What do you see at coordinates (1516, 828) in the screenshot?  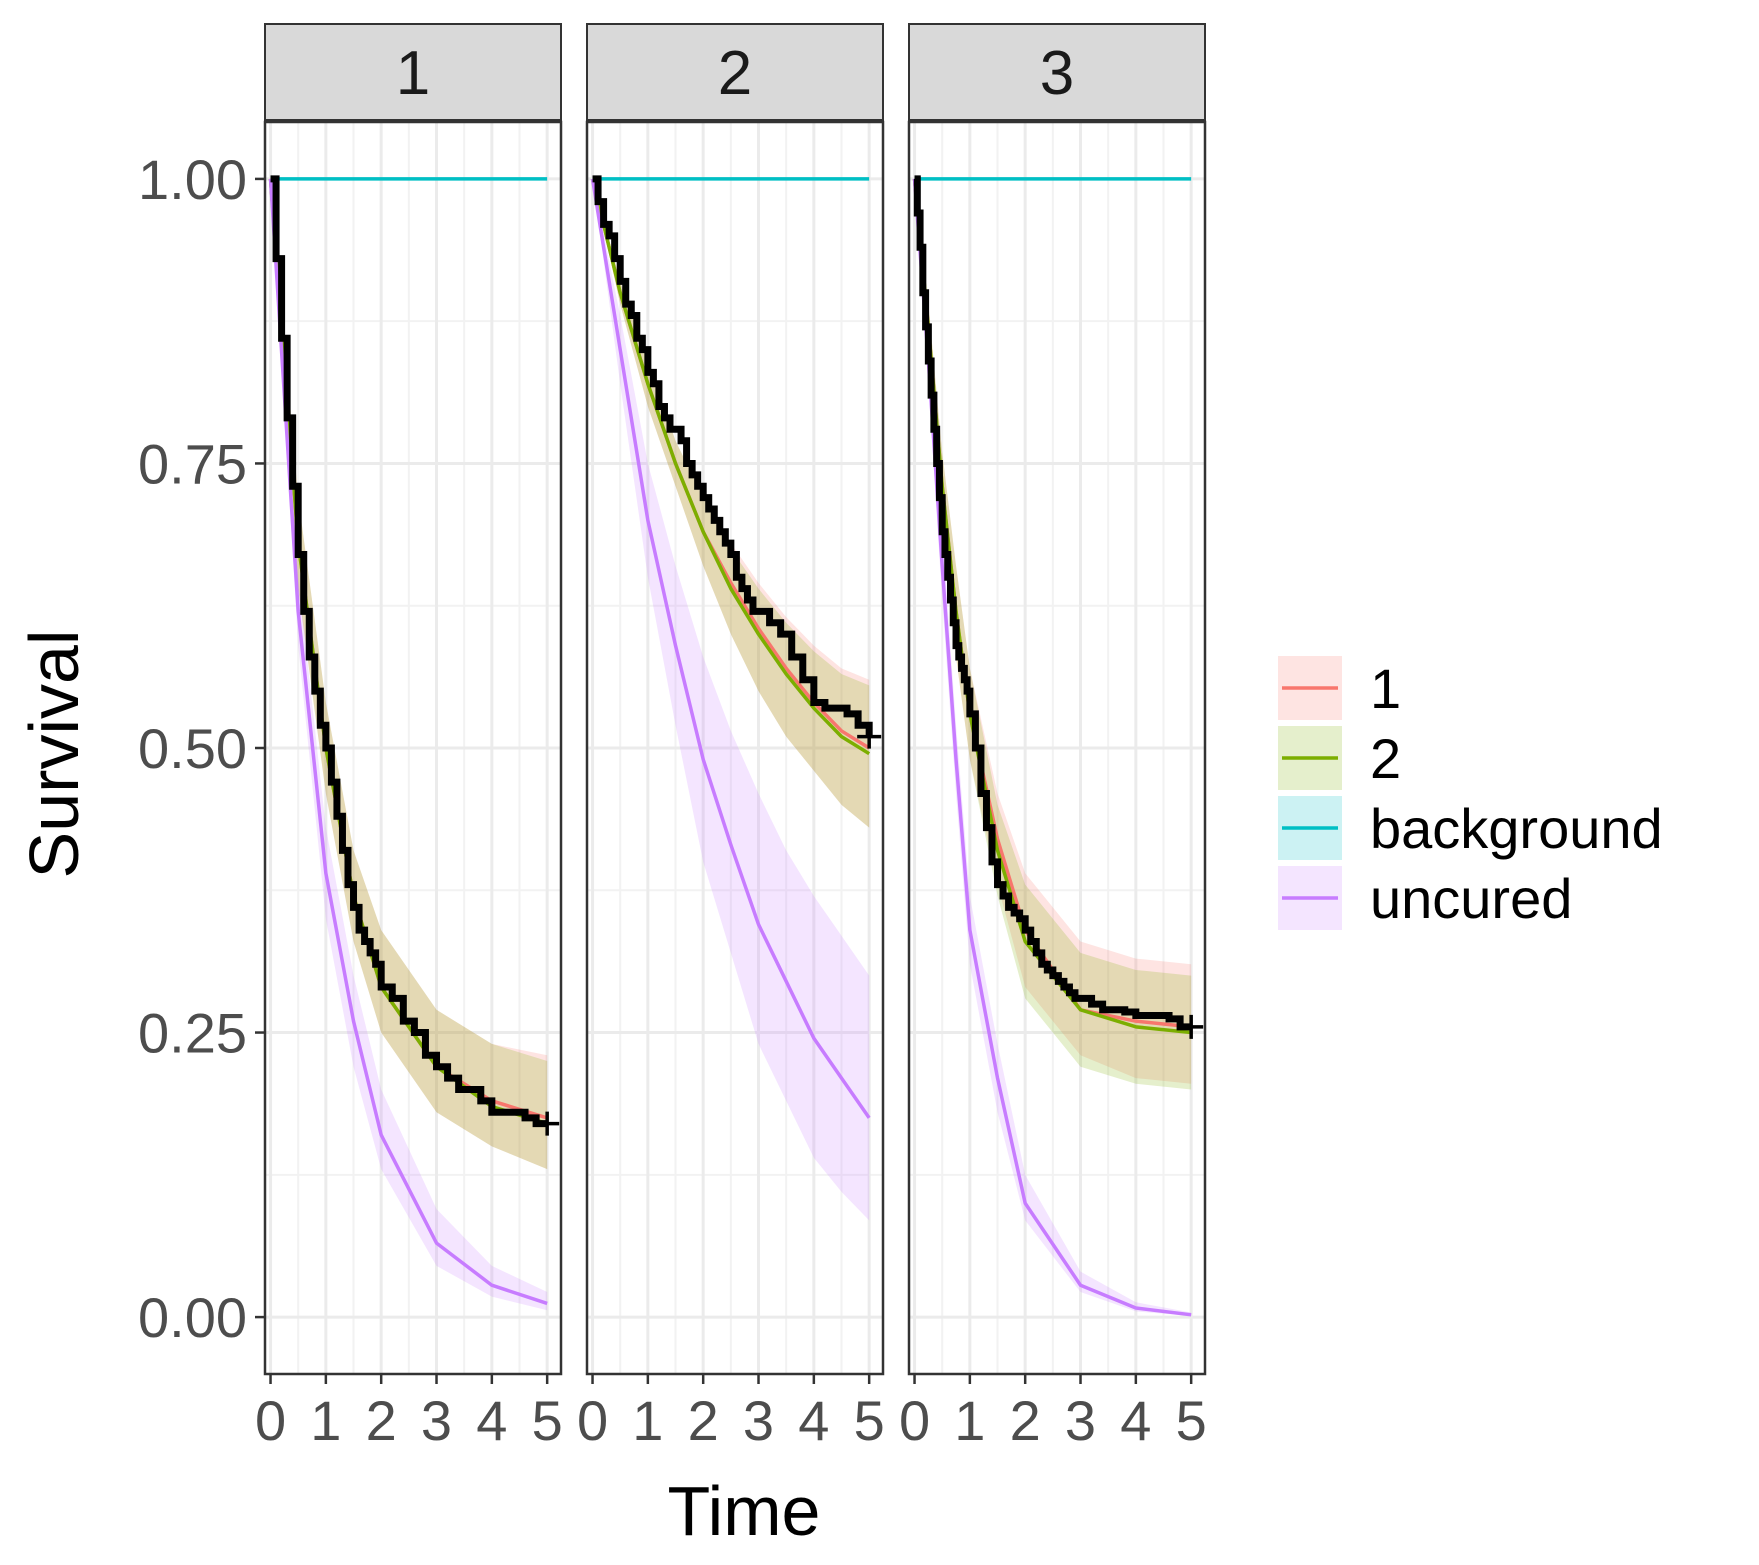 I see `legend-label: background` at bounding box center [1516, 828].